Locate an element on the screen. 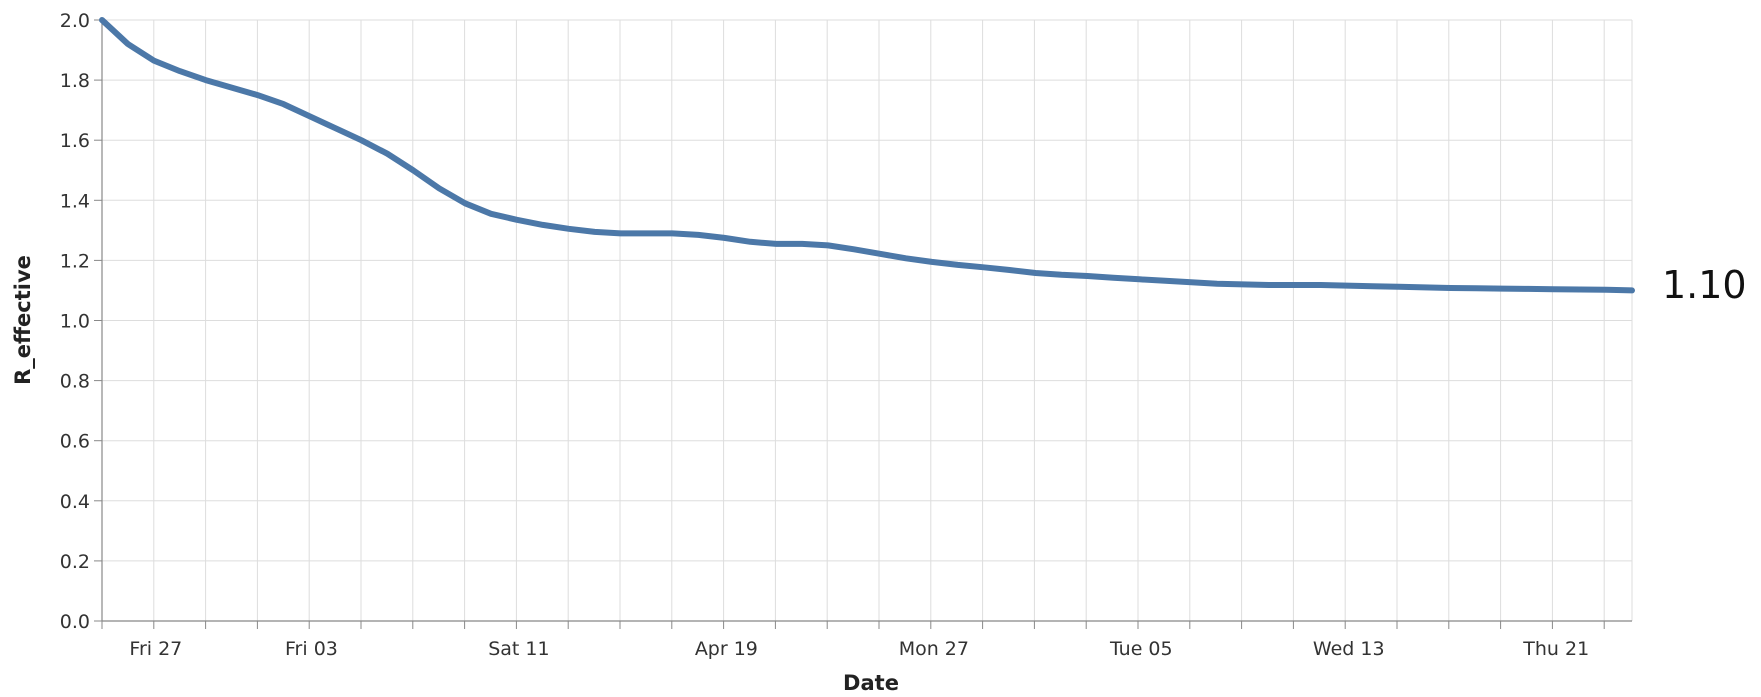  x-tick-label: Mon 27 is located at coordinates (934, 649).